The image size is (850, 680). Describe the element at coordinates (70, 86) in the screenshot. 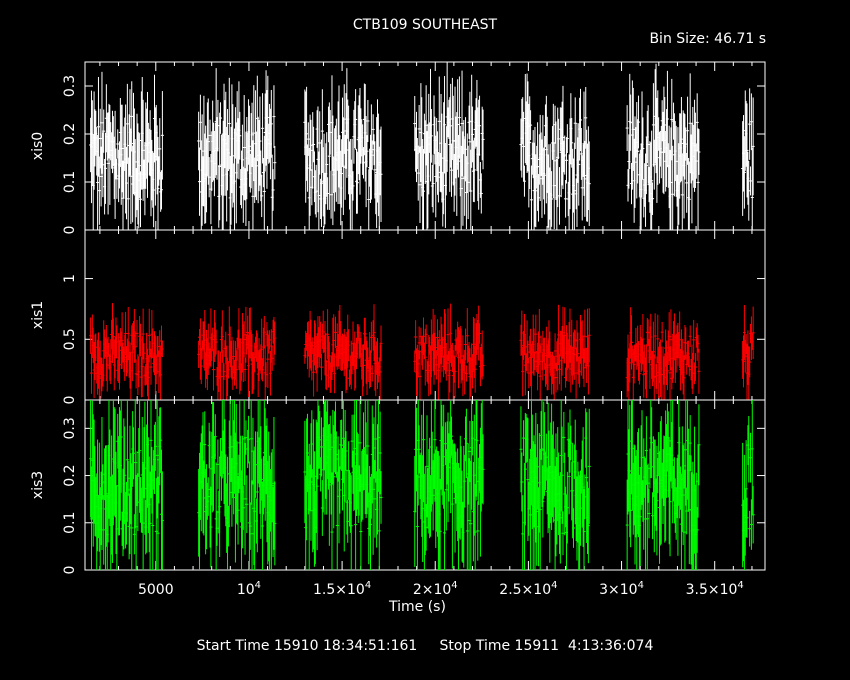

I see `y-tick-label-xis0: 0.3` at that location.